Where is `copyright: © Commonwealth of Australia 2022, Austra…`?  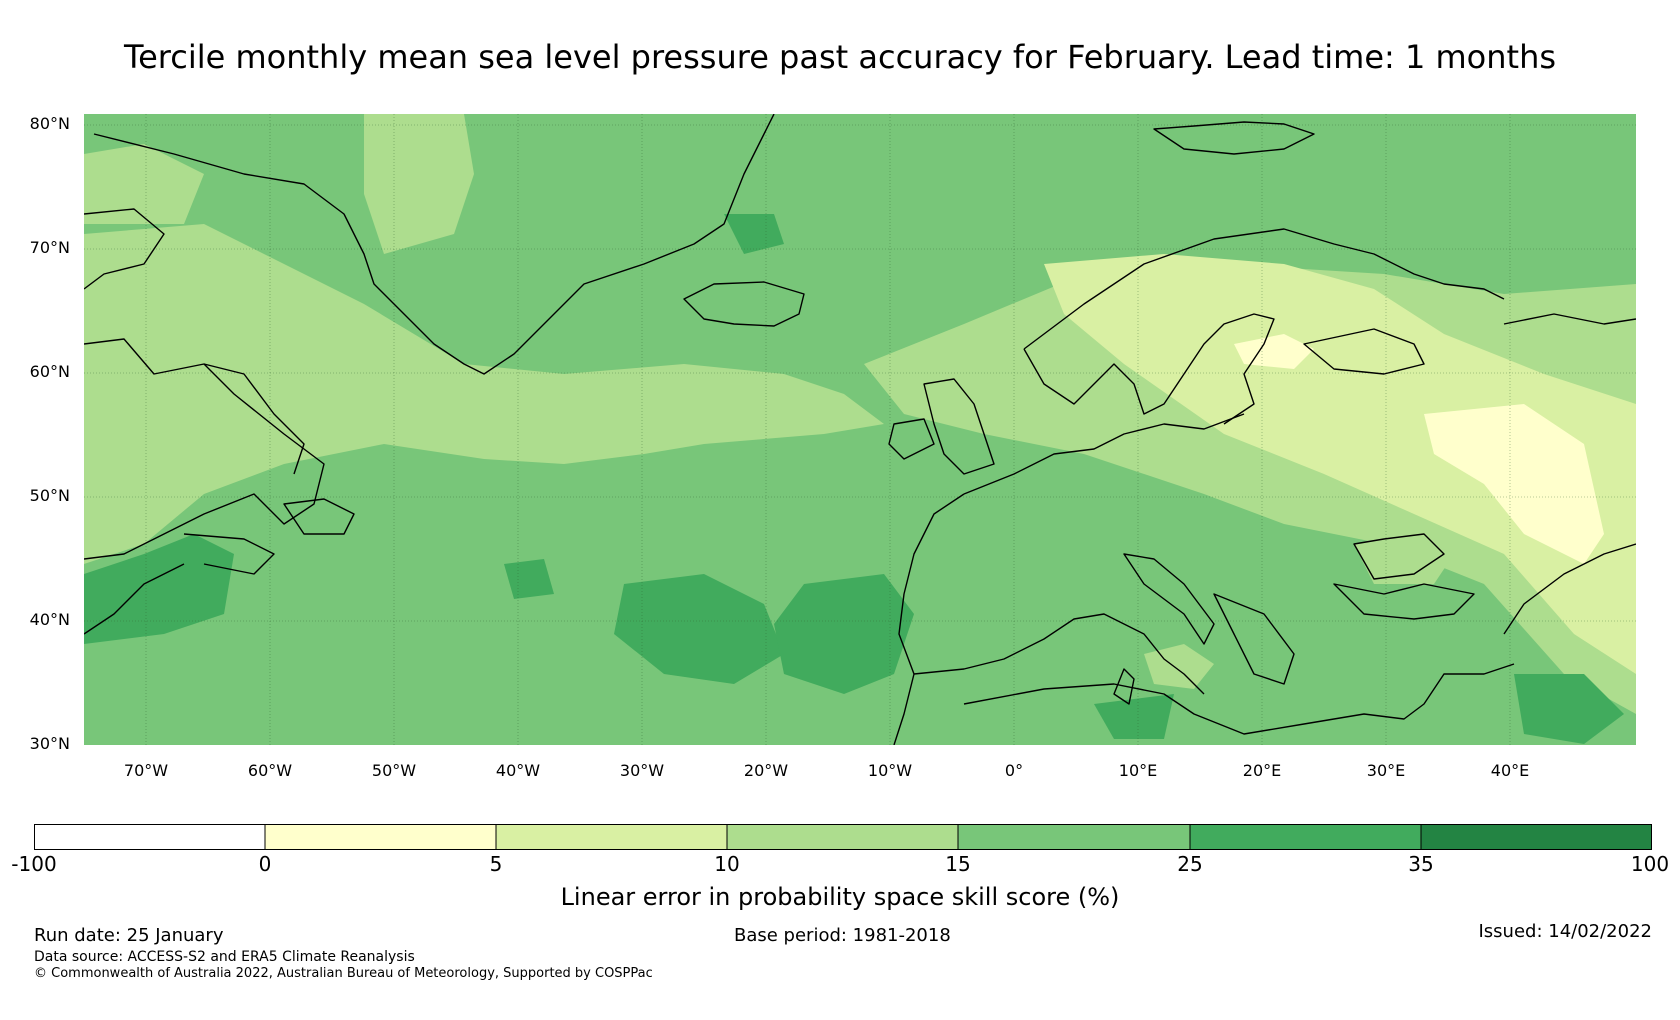 copyright: © Commonwealth of Australia 2022, Austra… is located at coordinates (343, 973).